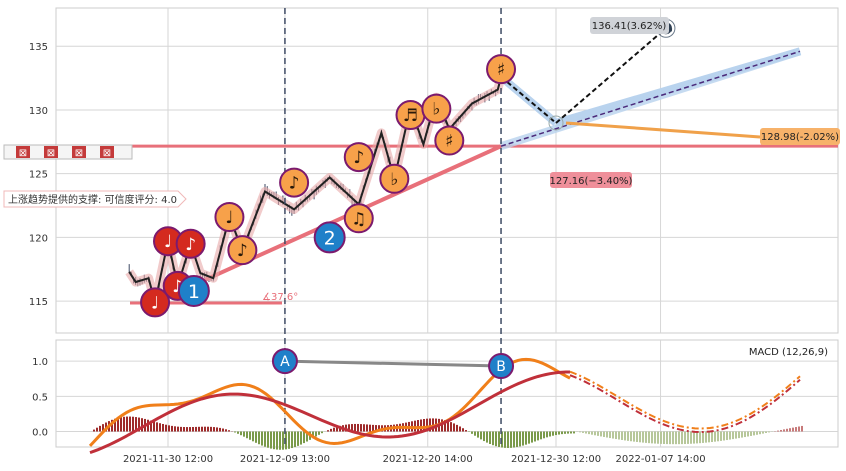 The image size is (846, 471). I want to click on note-marker-glyph: ♫, so click(358, 219).